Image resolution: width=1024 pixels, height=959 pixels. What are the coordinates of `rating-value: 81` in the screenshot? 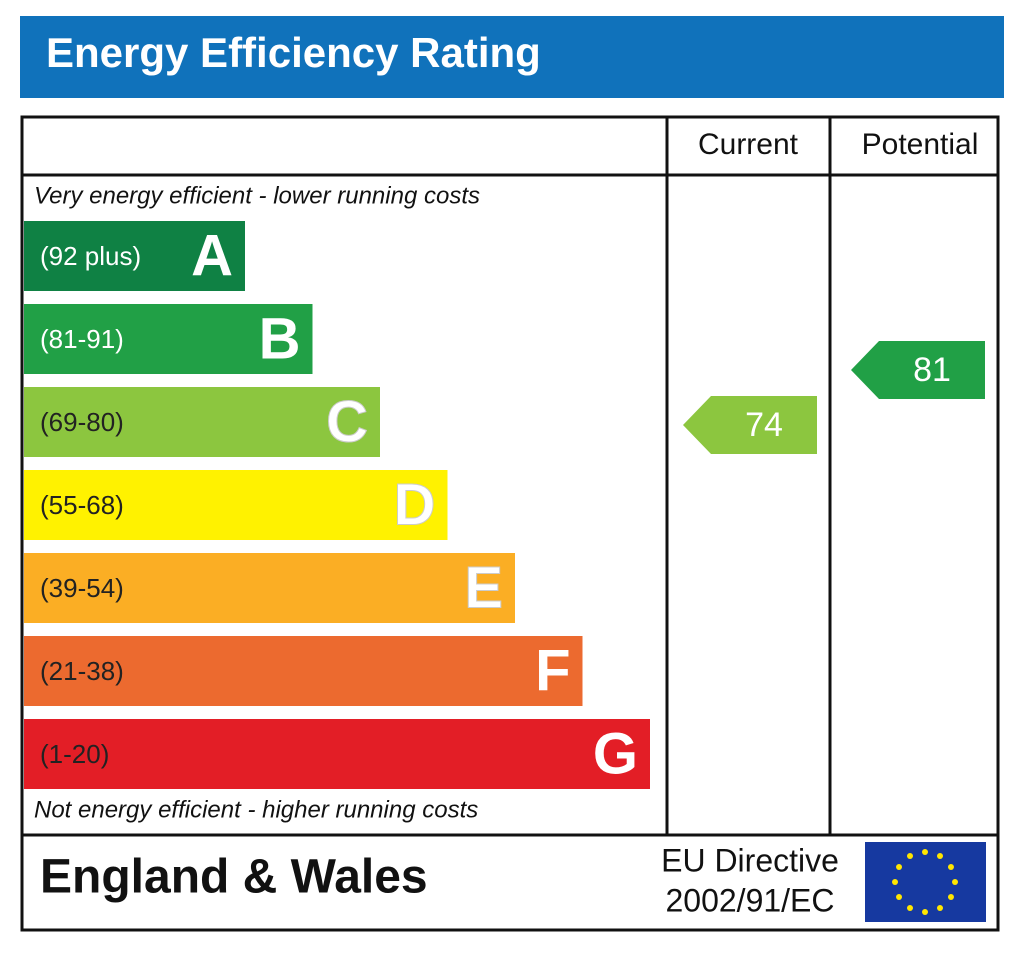 It's located at (932, 370).